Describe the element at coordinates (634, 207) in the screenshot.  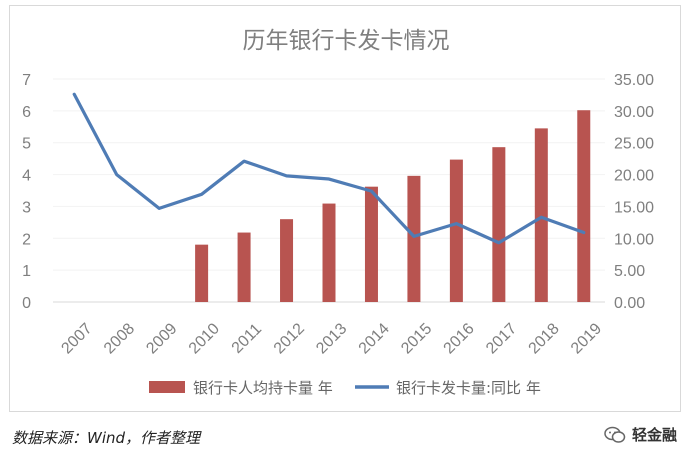
I see `y-right-tick-label: 15.00` at that location.